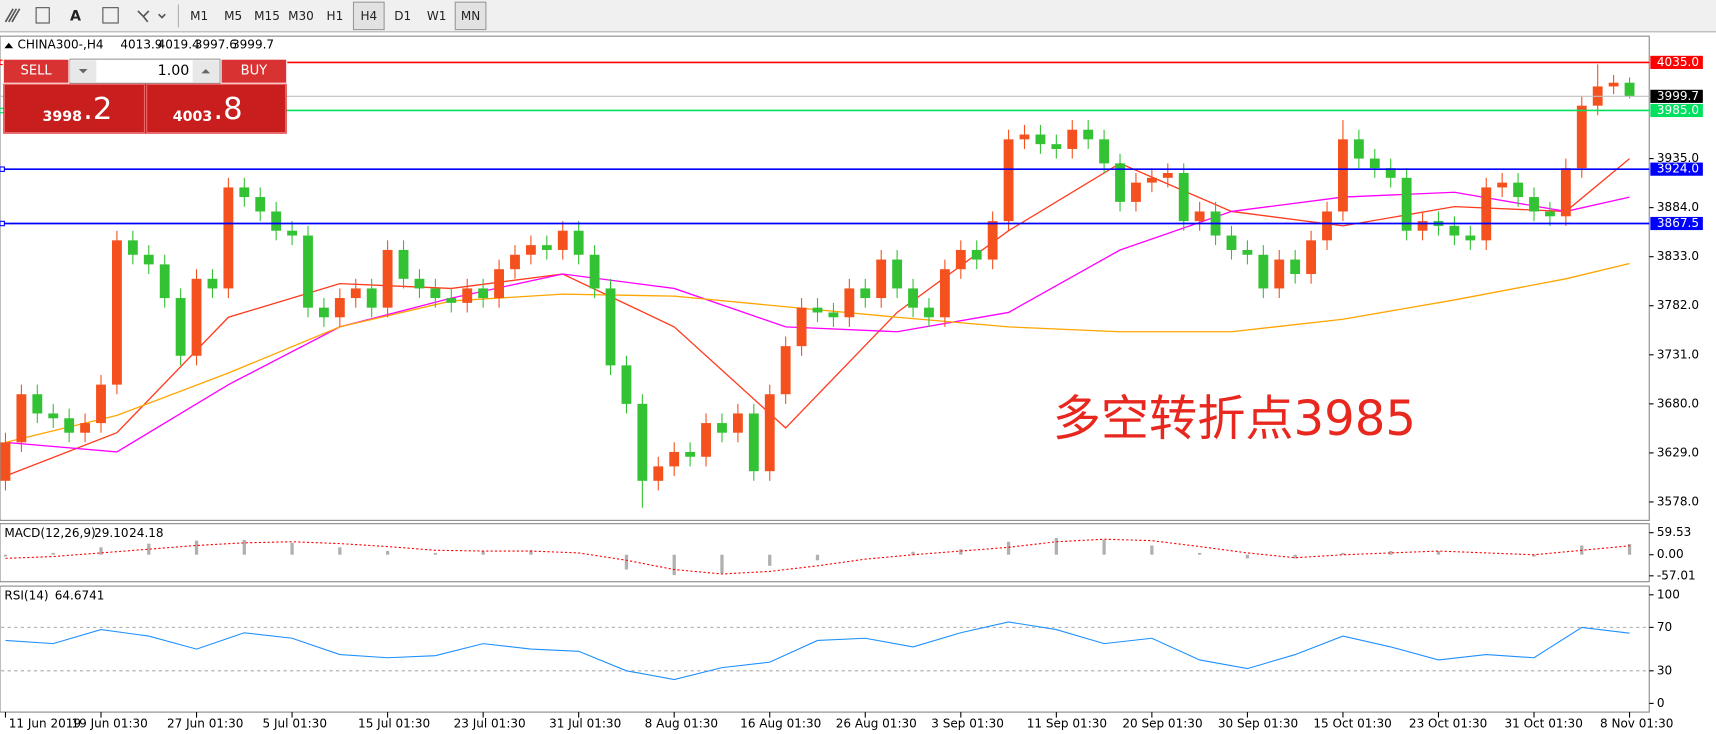 This screenshot has width=1716, height=734. What do you see at coordinates (233, 16) in the screenshot?
I see `timeframe-button: M5` at bounding box center [233, 16].